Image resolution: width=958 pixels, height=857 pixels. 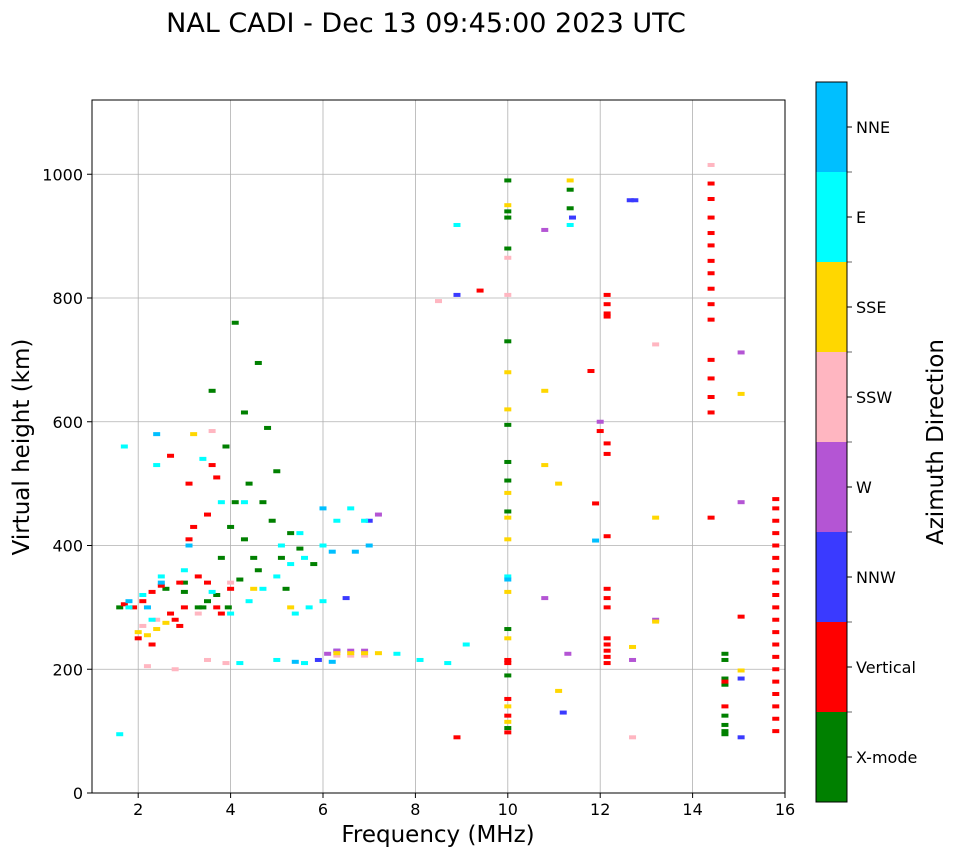 What do you see at coordinates (873, 127) in the screenshot?
I see `colorbar-category-label: NNE` at bounding box center [873, 127].